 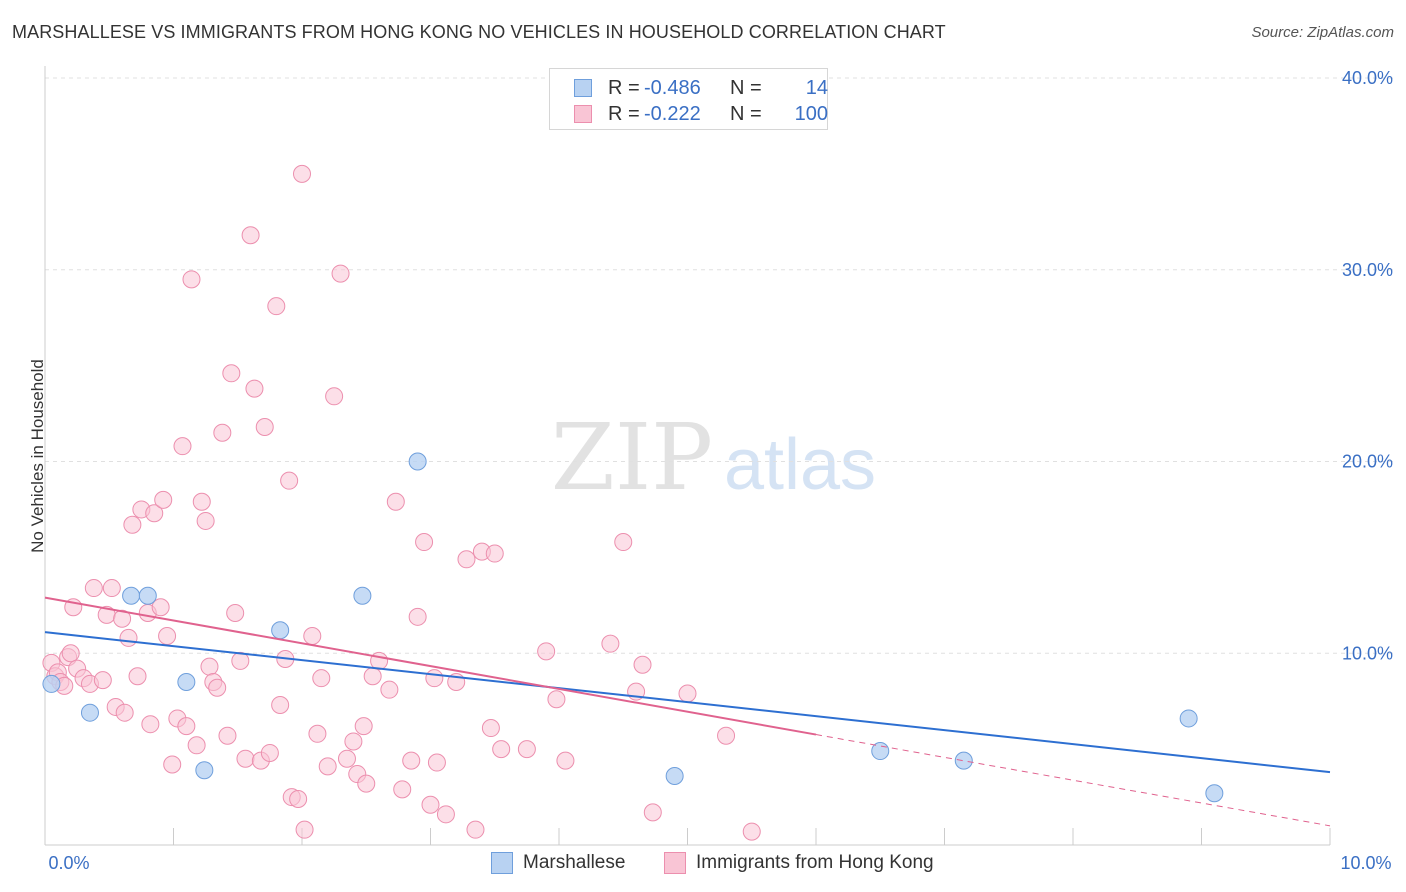 What do you see at coordinates (632, 457) in the screenshot?
I see `watermark-zip: ZIP` at bounding box center [632, 457].